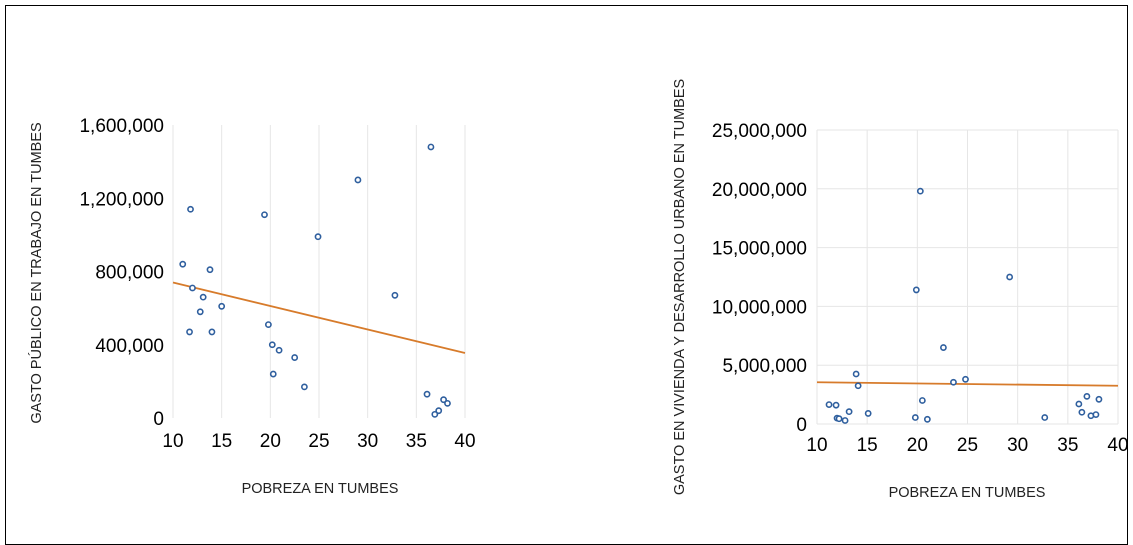 The height and width of the screenshot is (545, 1133). What do you see at coordinates (759, 131) in the screenshot?
I see `y-tick-label: 25,000,000` at bounding box center [759, 131].